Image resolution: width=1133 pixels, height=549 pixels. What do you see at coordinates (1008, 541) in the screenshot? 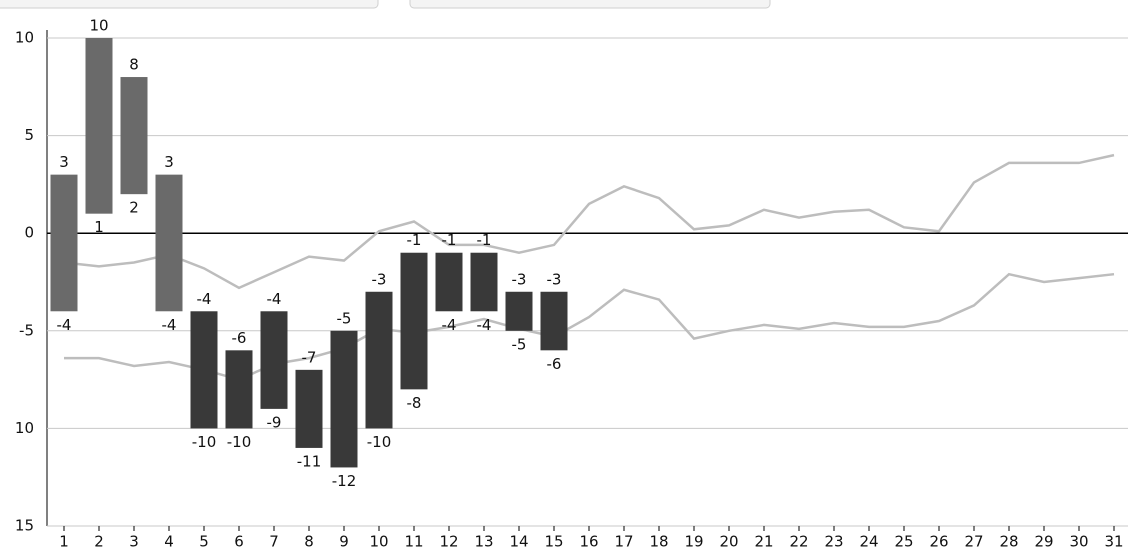
I see `x-tick-label: 28` at bounding box center [1008, 541].